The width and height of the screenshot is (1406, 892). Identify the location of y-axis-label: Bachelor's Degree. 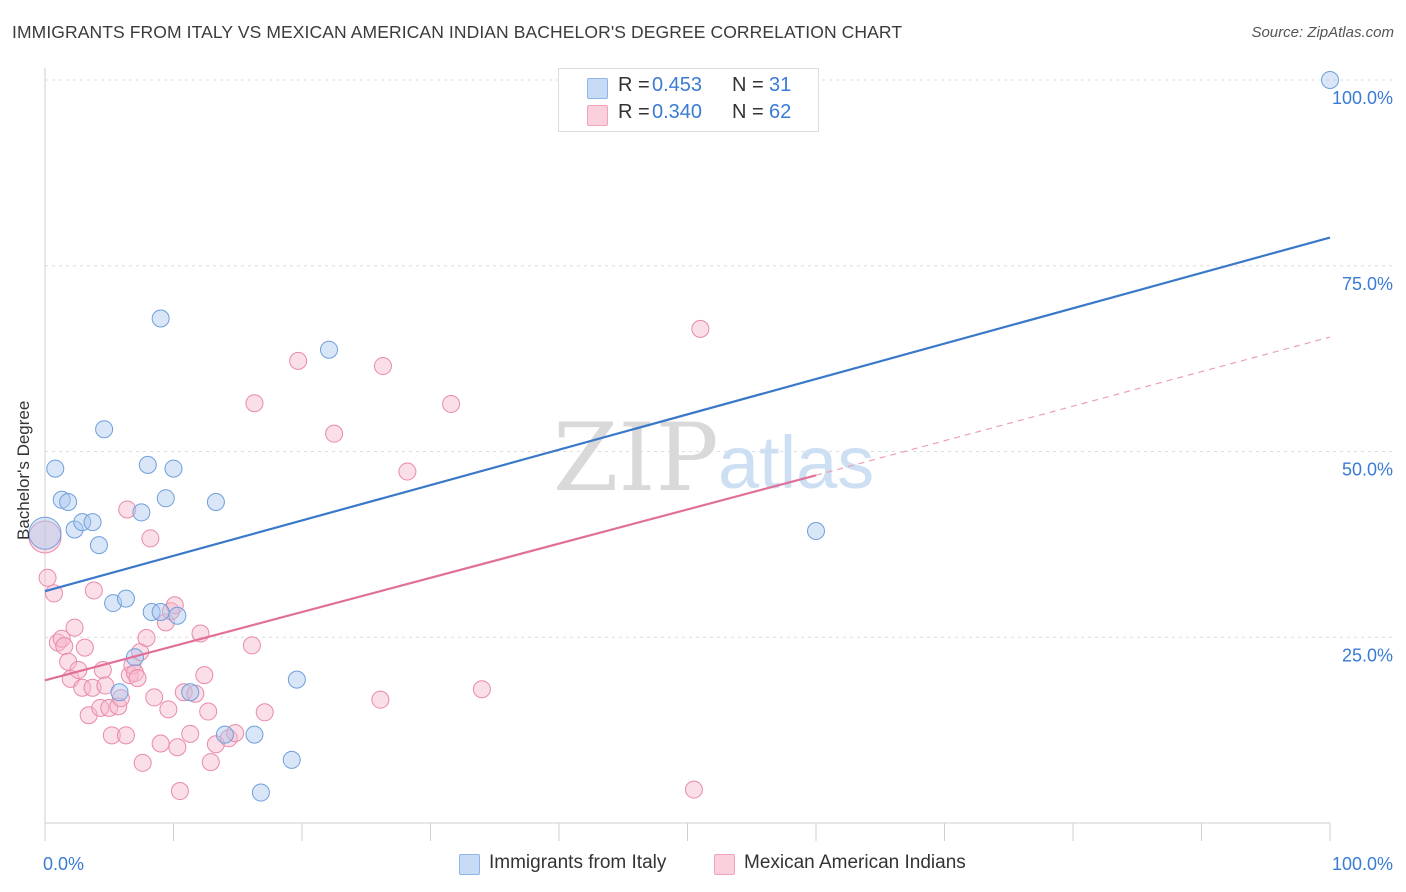
(23, 470).